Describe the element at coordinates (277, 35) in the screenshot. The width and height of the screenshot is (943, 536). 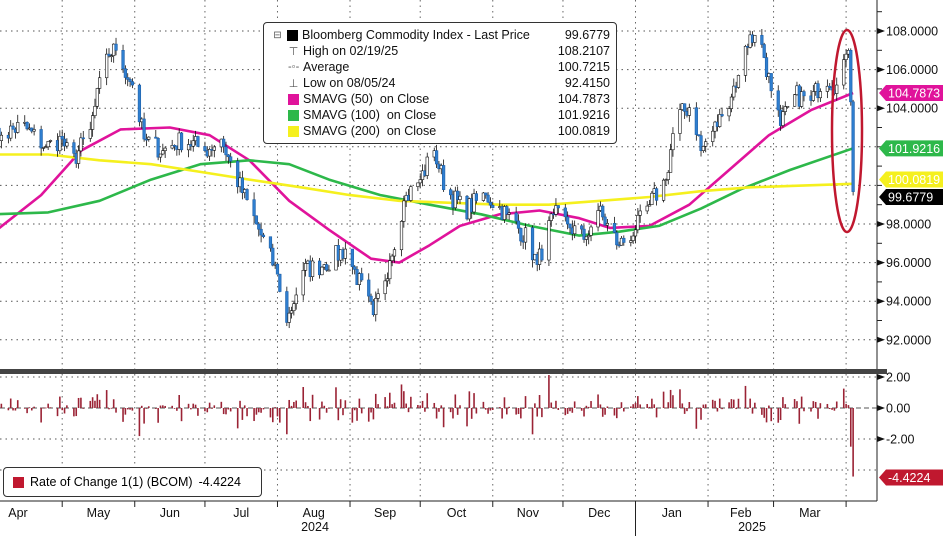
I see `collapse-icon: ⊟` at that location.